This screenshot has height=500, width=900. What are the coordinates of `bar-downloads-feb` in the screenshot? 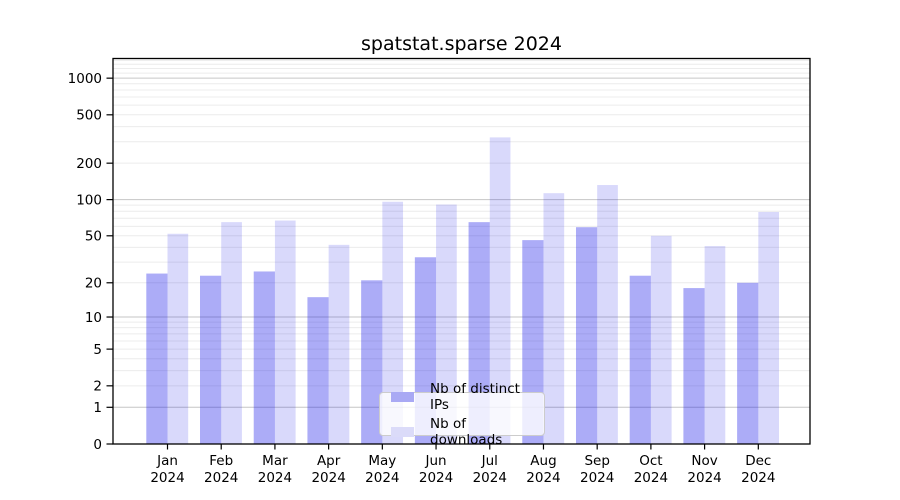 It's located at (231, 333).